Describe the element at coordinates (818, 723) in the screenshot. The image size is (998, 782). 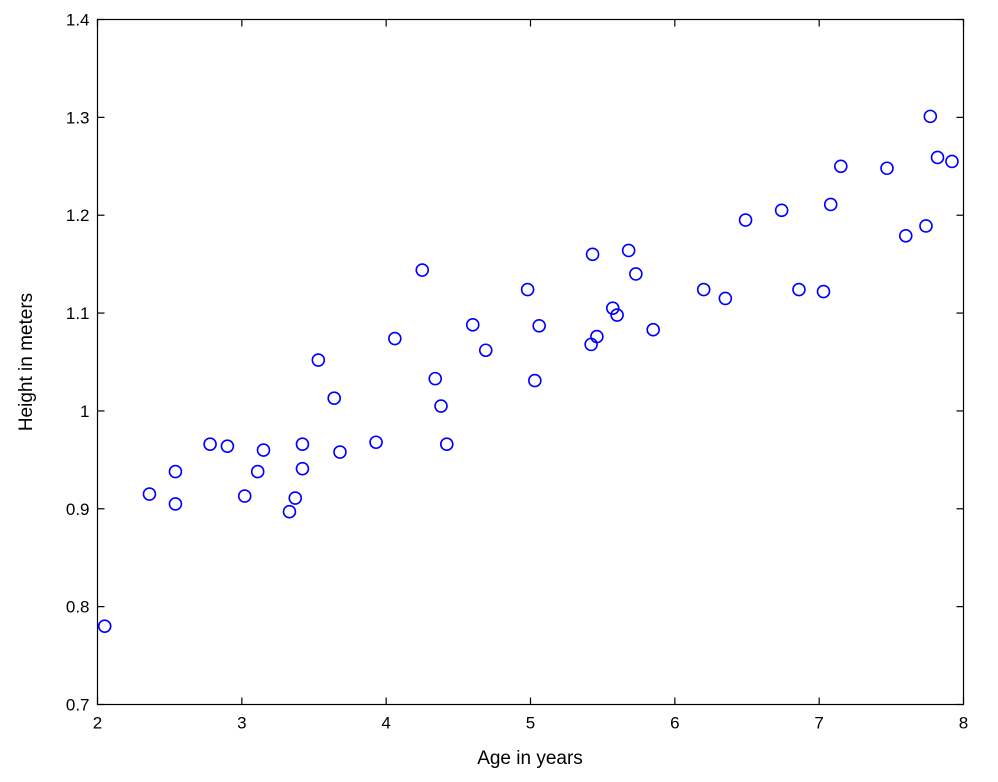
I see `x-tick-label: 7` at that location.